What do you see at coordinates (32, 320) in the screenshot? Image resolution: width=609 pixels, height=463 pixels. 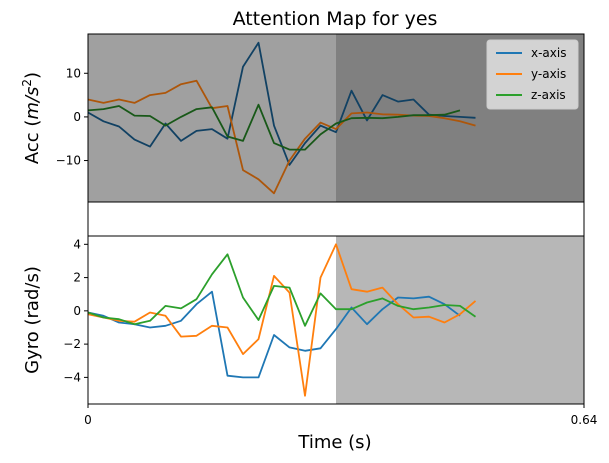 I see `gyro-y-axis-label: Gyro (rad/s)` at bounding box center [32, 320].